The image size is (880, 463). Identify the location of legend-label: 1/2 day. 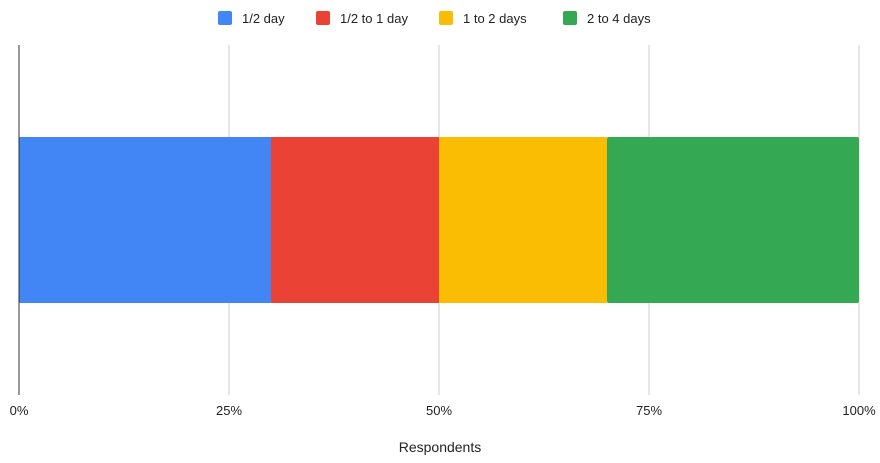
(263, 18).